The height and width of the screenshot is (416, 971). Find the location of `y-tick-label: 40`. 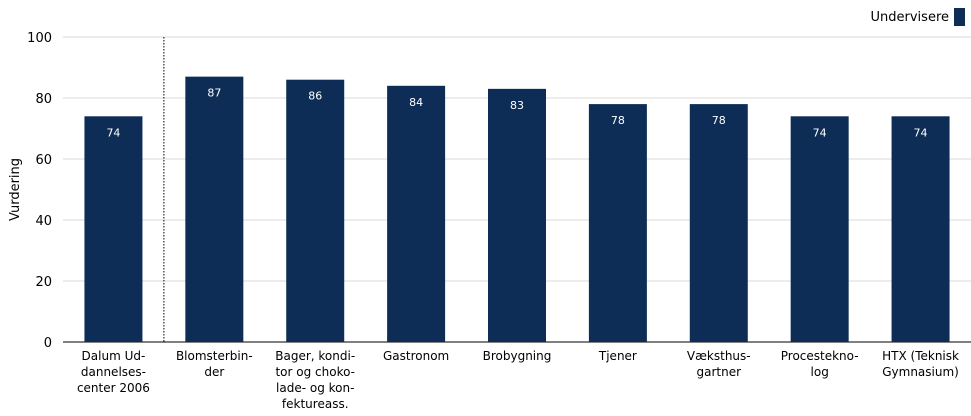

y-tick-label: 40 is located at coordinates (43, 221).